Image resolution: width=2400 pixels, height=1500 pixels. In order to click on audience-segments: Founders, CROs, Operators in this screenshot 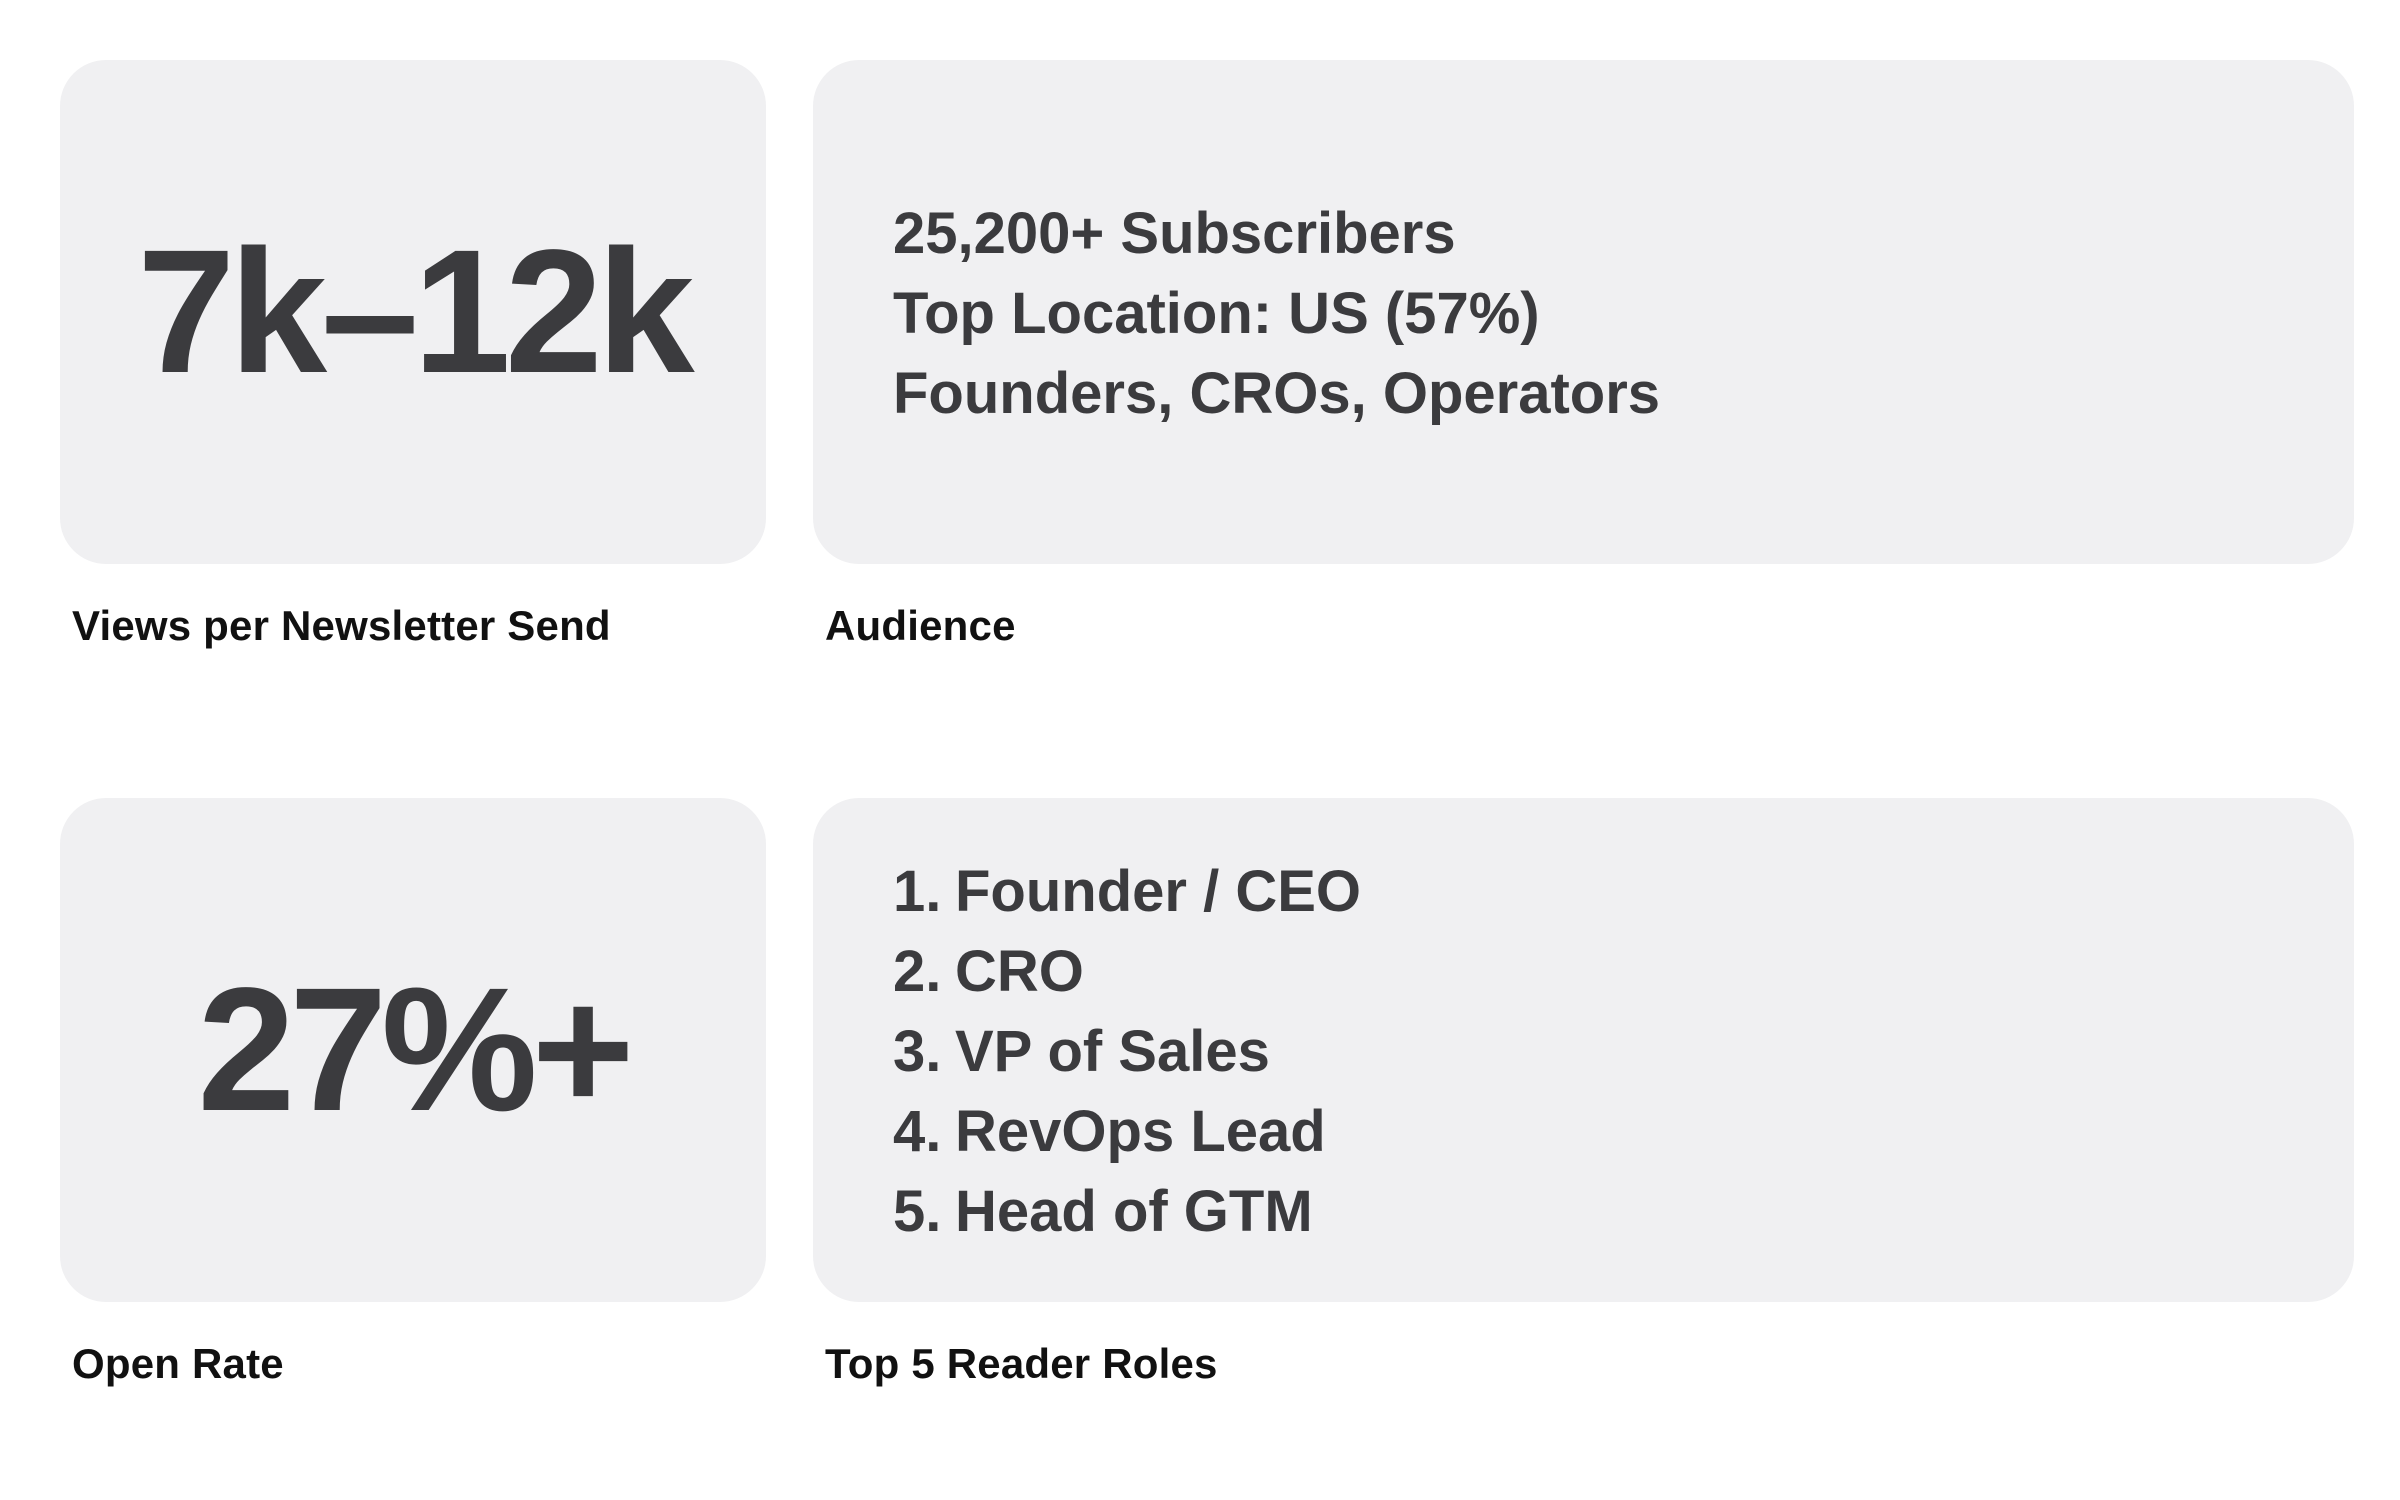, I will do `click(1277, 393)`.